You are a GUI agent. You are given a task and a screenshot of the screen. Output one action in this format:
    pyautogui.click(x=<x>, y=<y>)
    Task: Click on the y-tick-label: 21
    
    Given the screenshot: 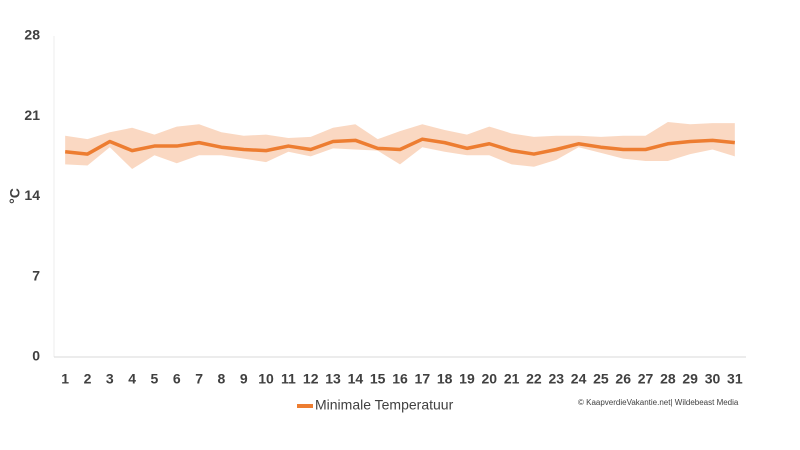 What is the action you would take?
    pyautogui.click(x=32, y=115)
    